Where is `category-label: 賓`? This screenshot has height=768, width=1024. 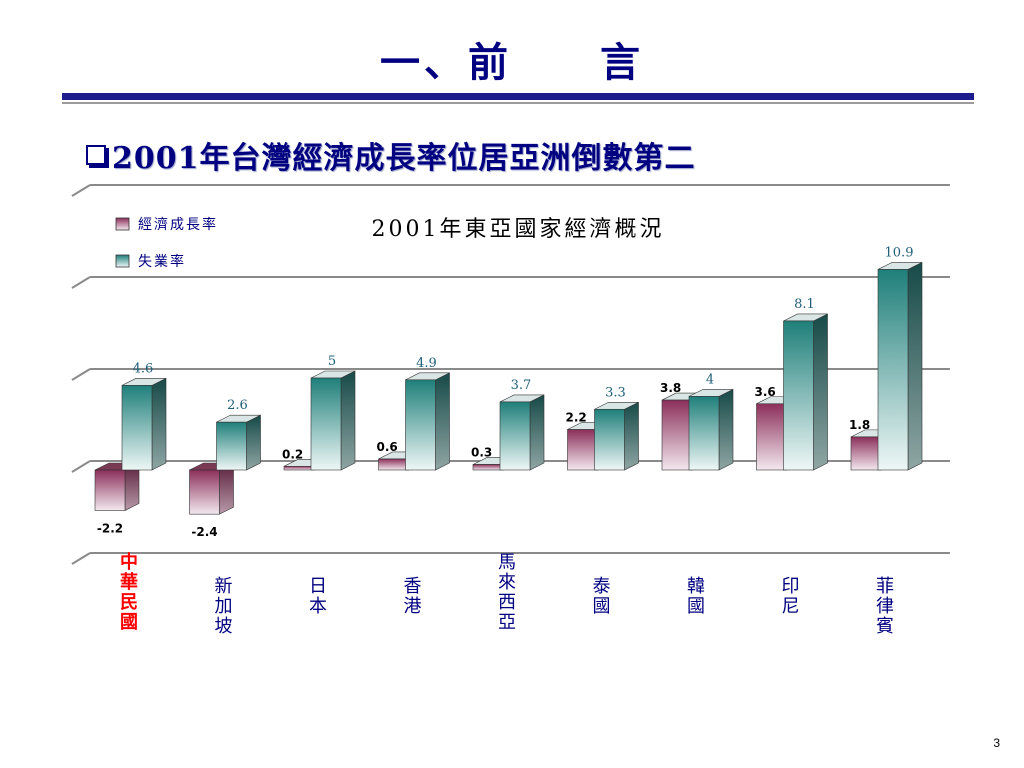
category-label: 賓 is located at coordinates (885, 626).